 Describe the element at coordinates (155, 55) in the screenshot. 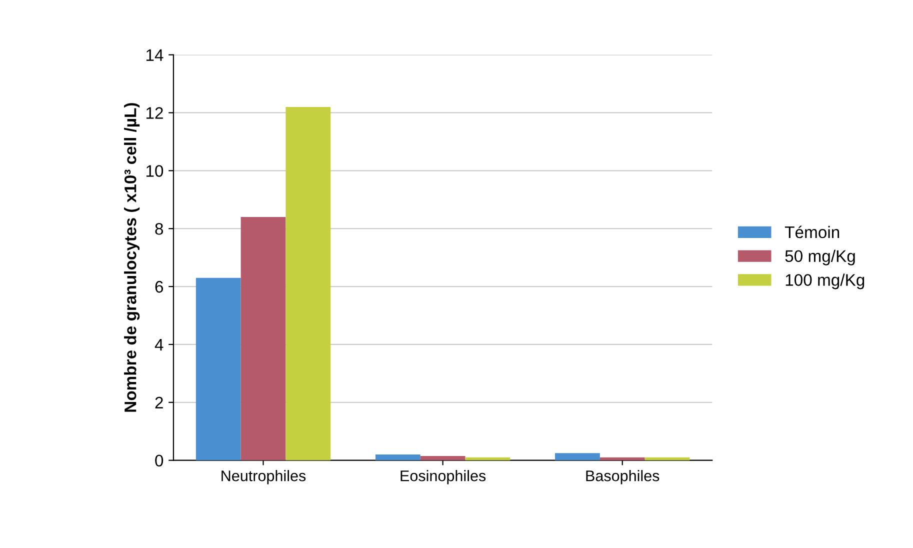

I see `y-tick-label: 14` at that location.